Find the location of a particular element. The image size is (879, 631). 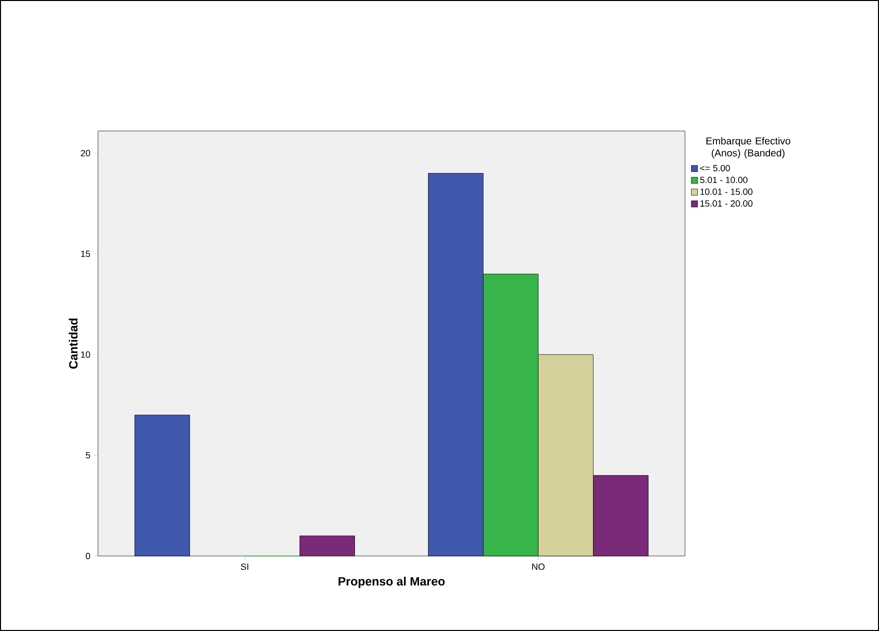

y-tick-label: 20 is located at coordinates (85, 153).